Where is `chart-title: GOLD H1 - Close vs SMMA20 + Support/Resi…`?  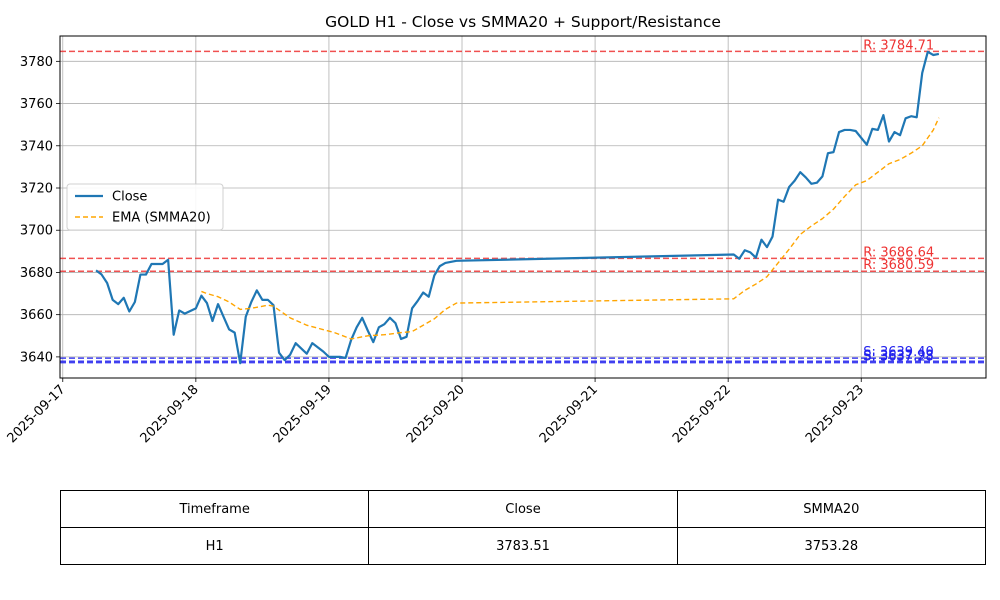 chart-title: GOLD H1 - Close vs SMMA20 + Support/Resi… is located at coordinates (523, 22).